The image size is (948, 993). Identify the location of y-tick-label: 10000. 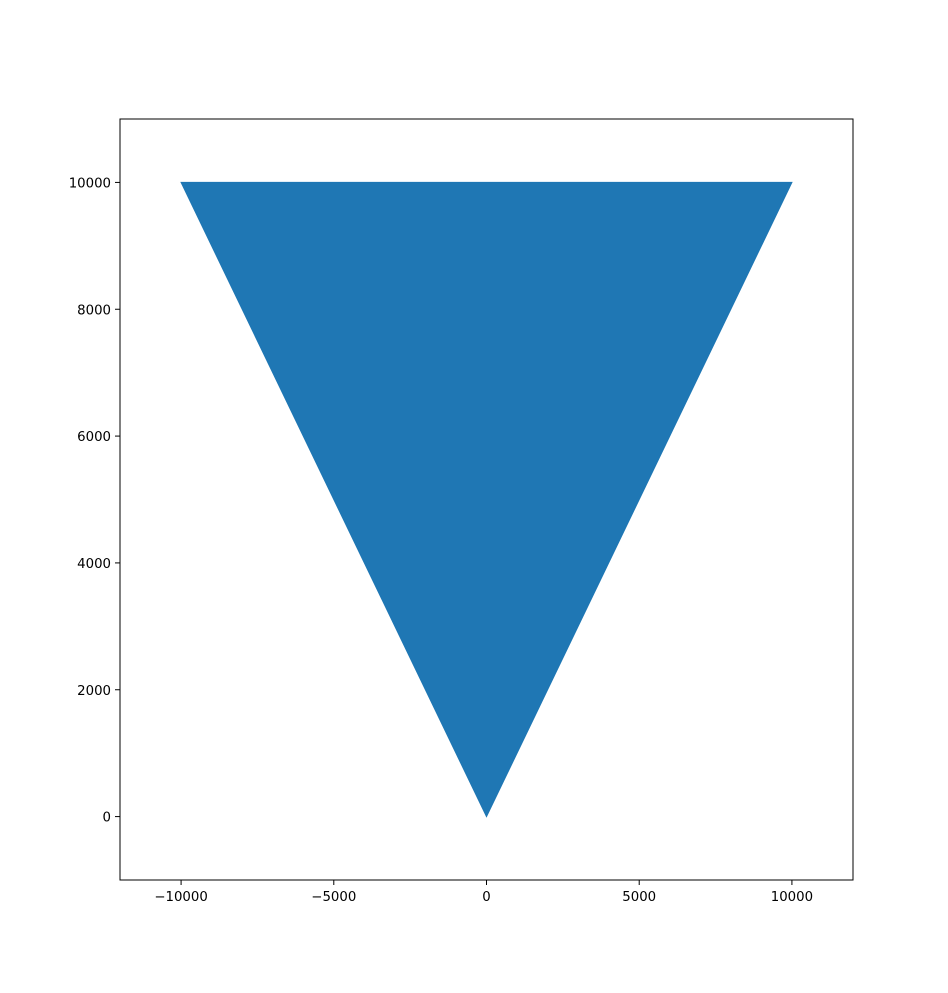
(90, 183).